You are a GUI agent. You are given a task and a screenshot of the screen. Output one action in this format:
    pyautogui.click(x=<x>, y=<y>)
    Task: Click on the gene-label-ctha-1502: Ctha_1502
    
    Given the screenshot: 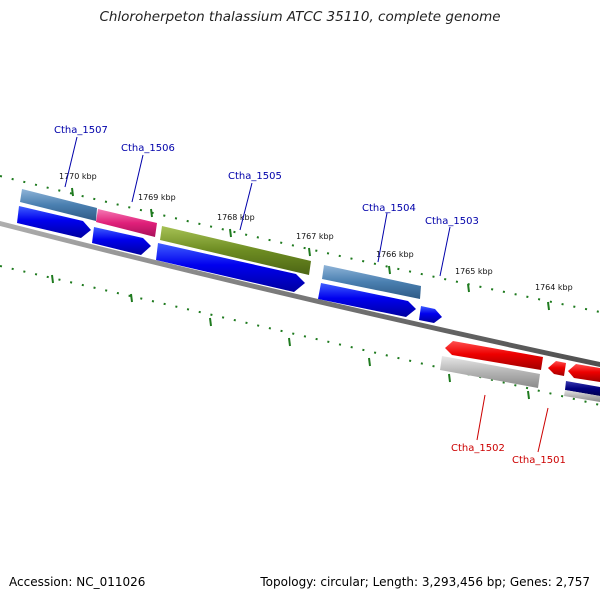 What is the action you would take?
    pyautogui.click(x=478, y=448)
    